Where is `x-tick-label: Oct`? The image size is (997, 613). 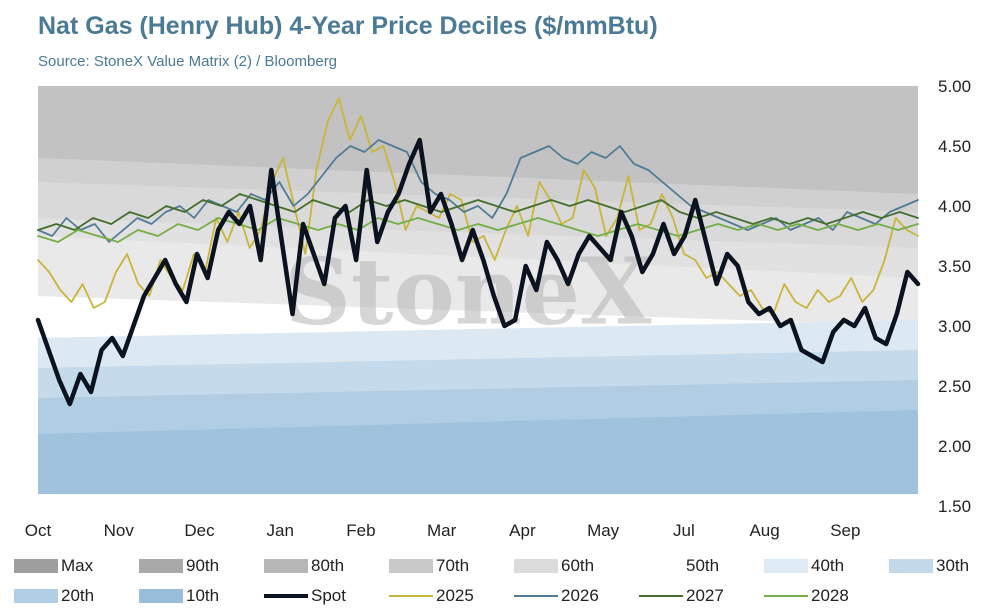 x-tick-label: Oct is located at coordinates (38, 530).